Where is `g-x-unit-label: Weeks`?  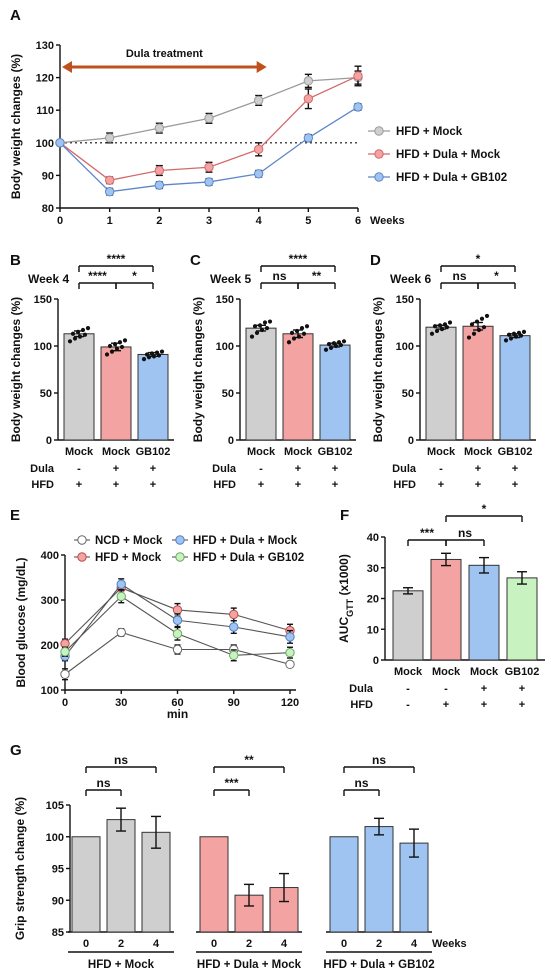 g-x-unit-label: Weeks is located at coordinates (449, 944).